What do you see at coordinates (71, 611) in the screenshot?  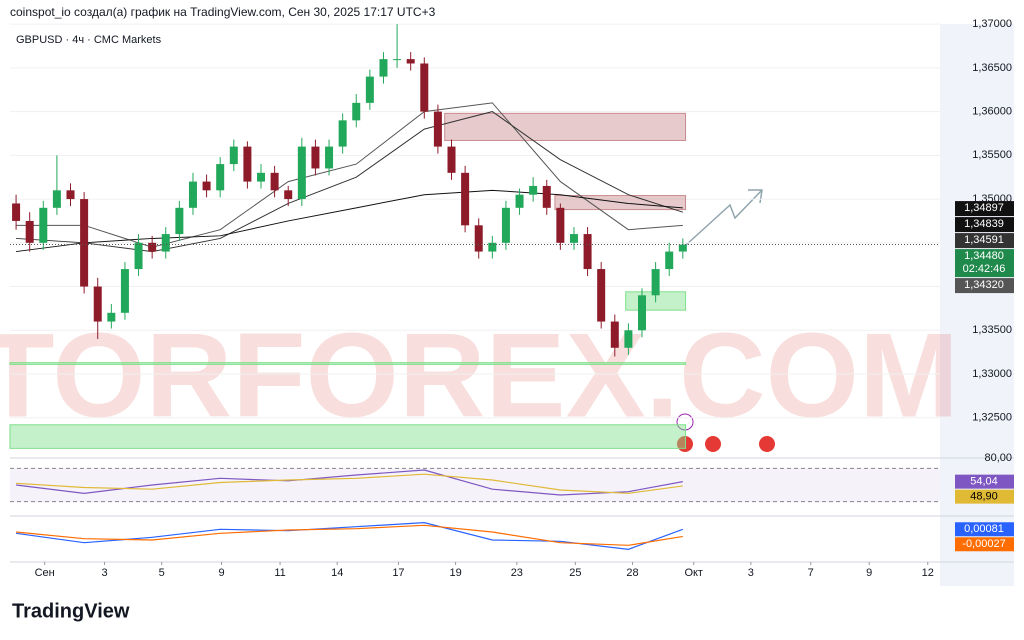 I see `logo: TradingView` at bounding box center [71, 611].